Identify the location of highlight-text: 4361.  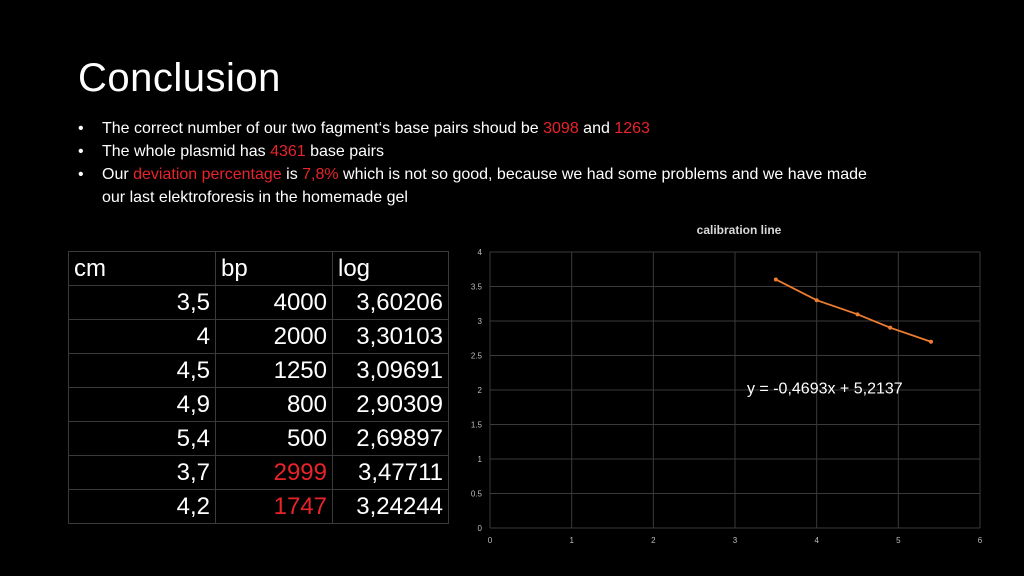
(288, 151).